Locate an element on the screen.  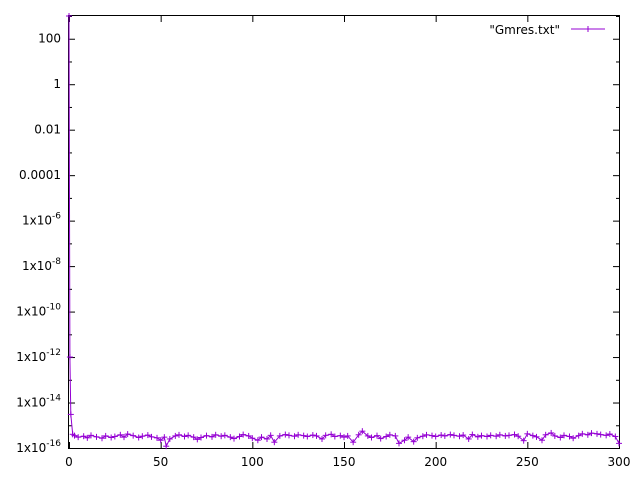
x-tick-label: 0 is located at coordinates (69, 462).